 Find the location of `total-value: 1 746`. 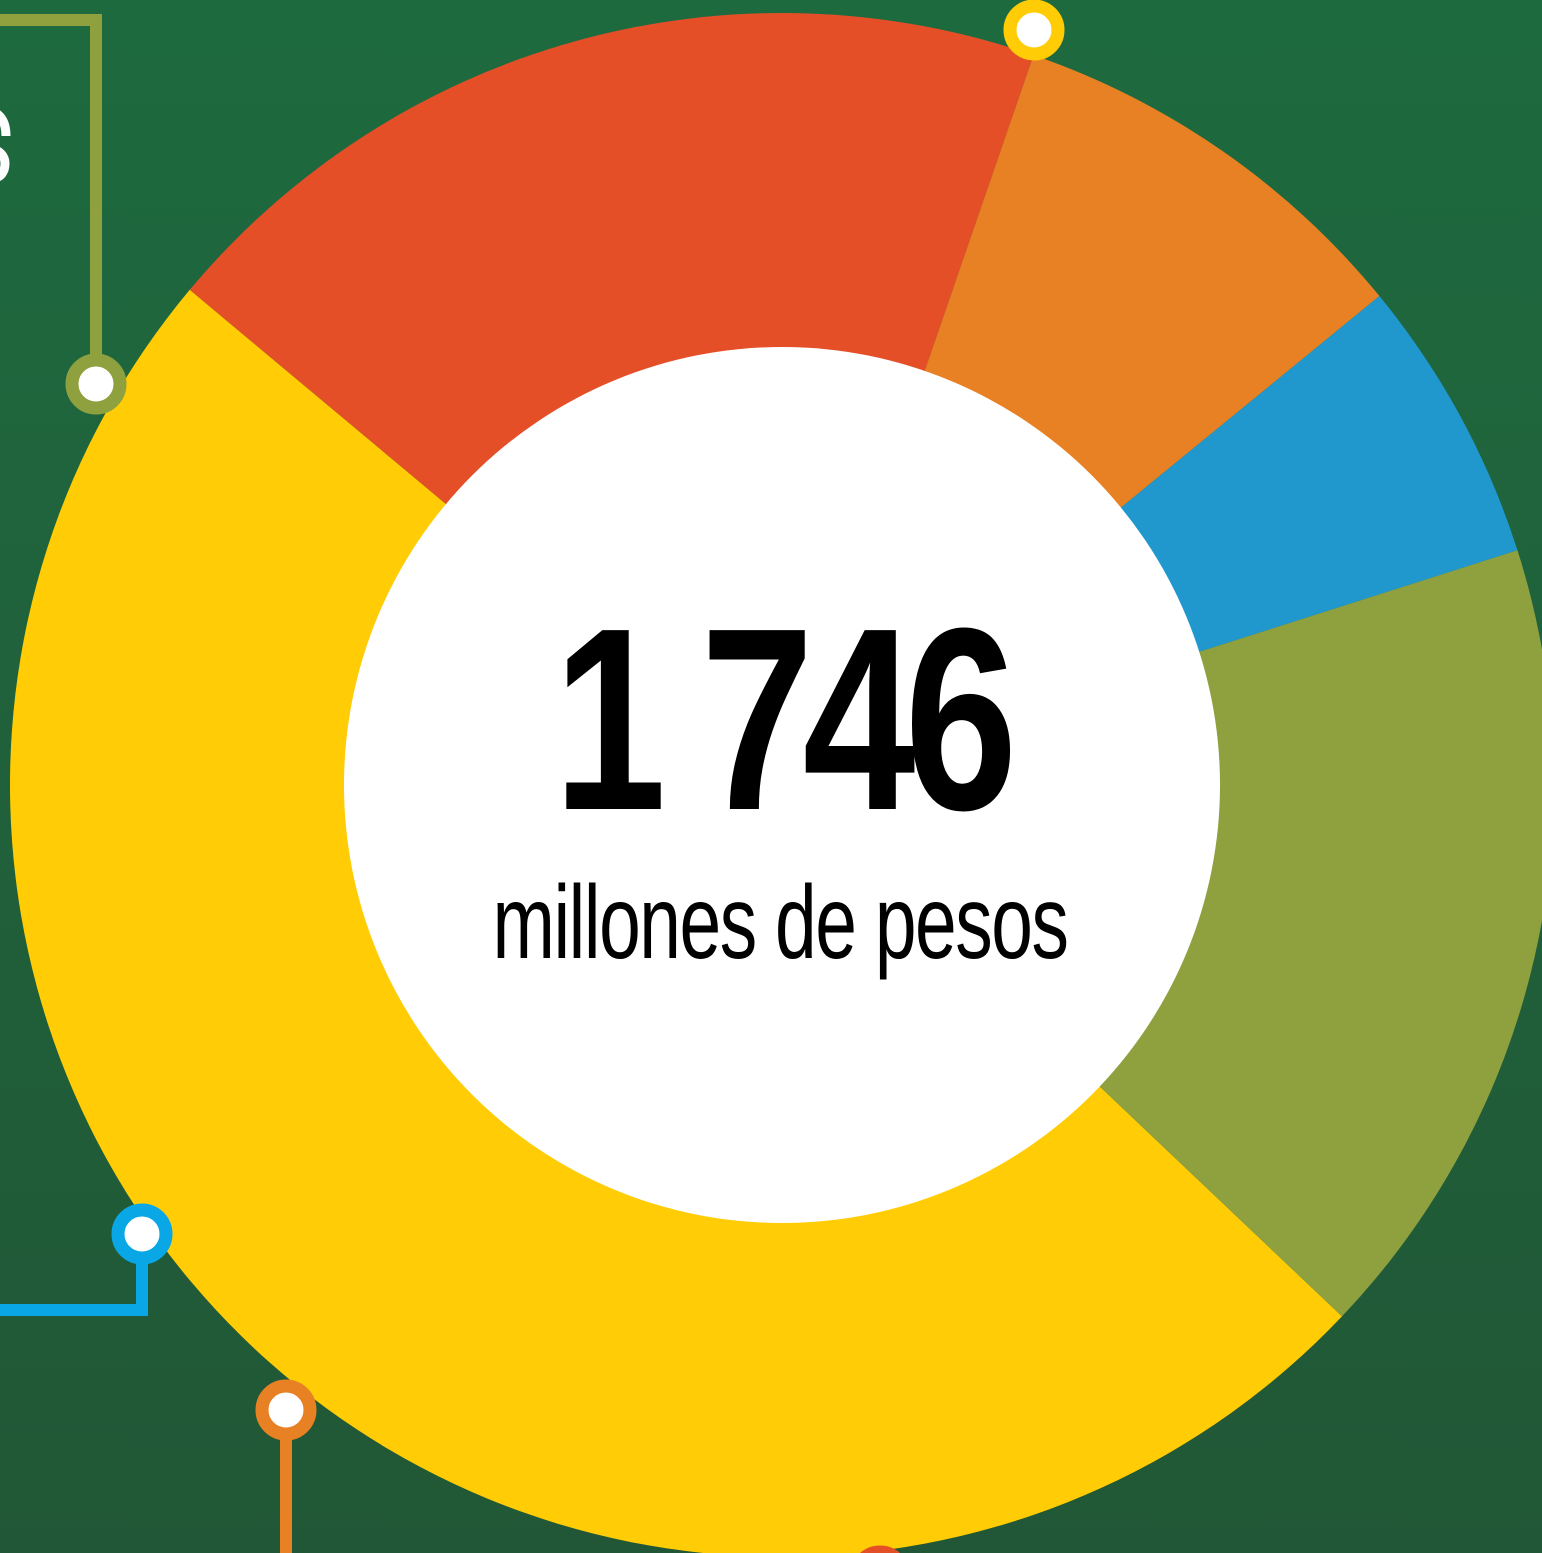

total-value: 1 746 is located at coordinates (785, 720).